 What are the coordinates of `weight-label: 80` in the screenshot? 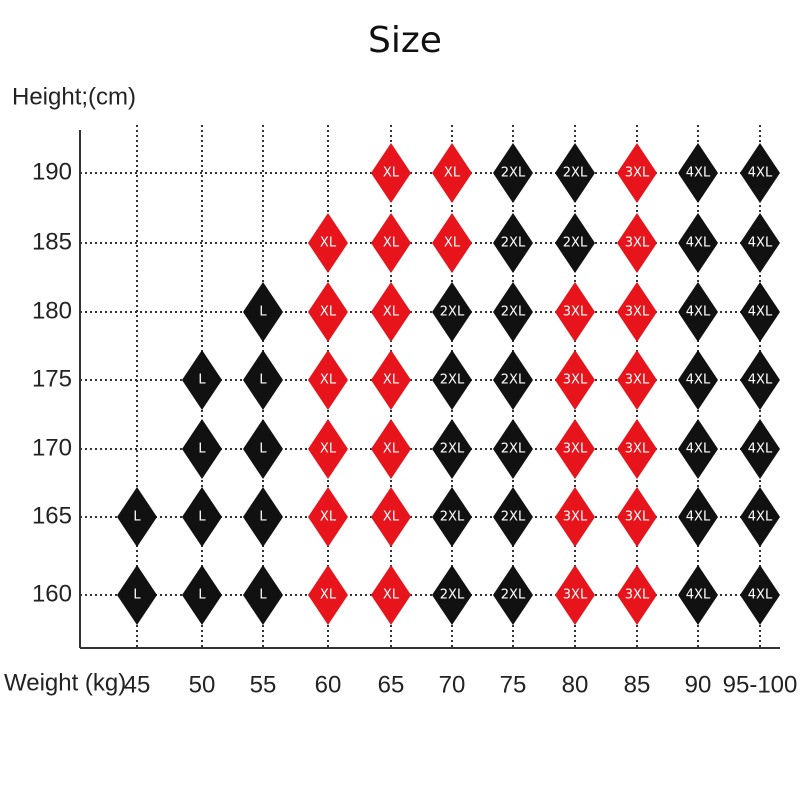 It's located at (575, 684).